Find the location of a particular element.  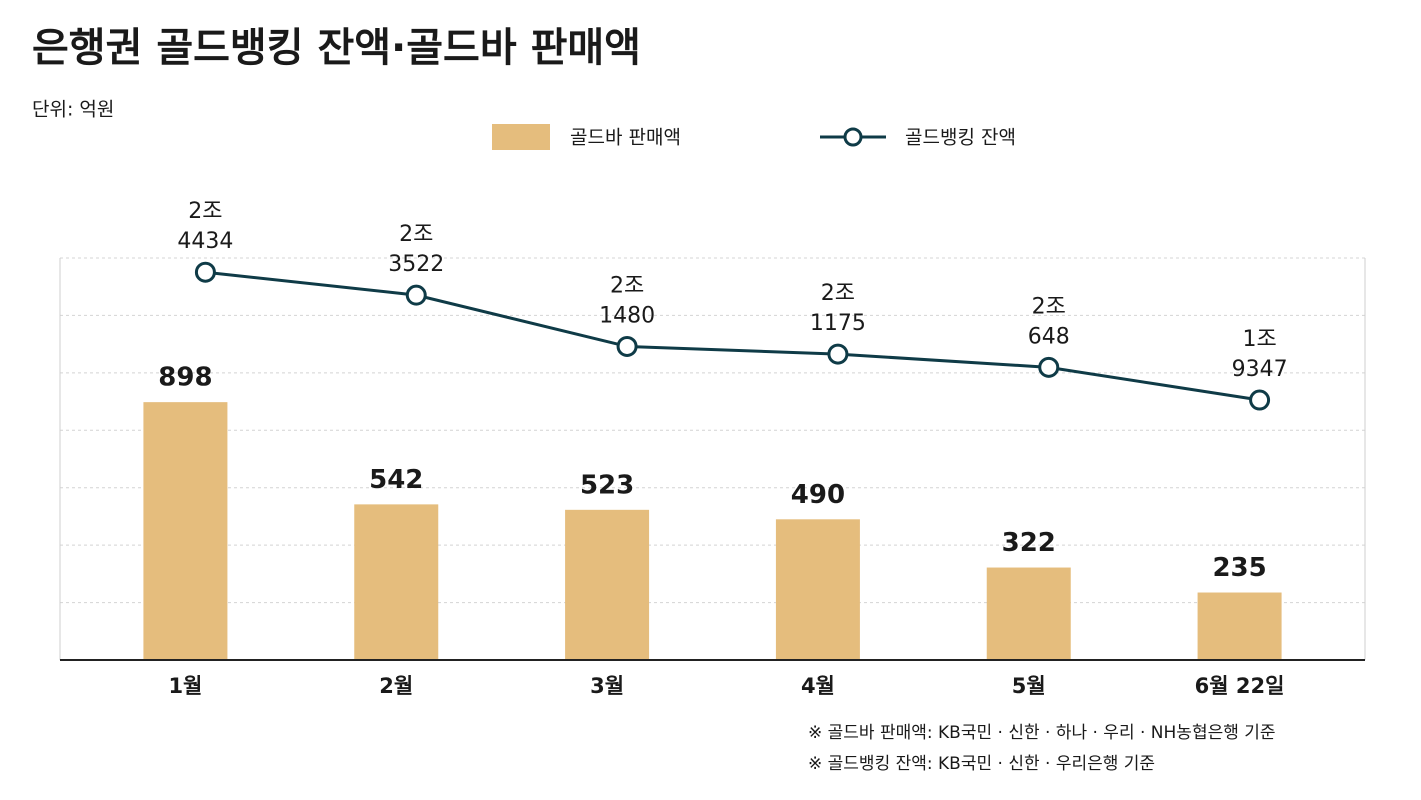

line-value-label: 3522 is located at coordinates (416, 264).